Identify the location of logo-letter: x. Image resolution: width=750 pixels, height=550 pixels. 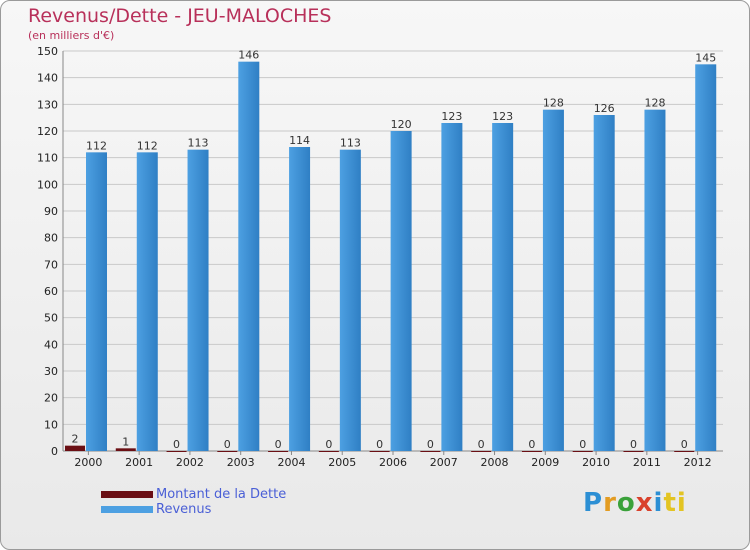
(644, 503).